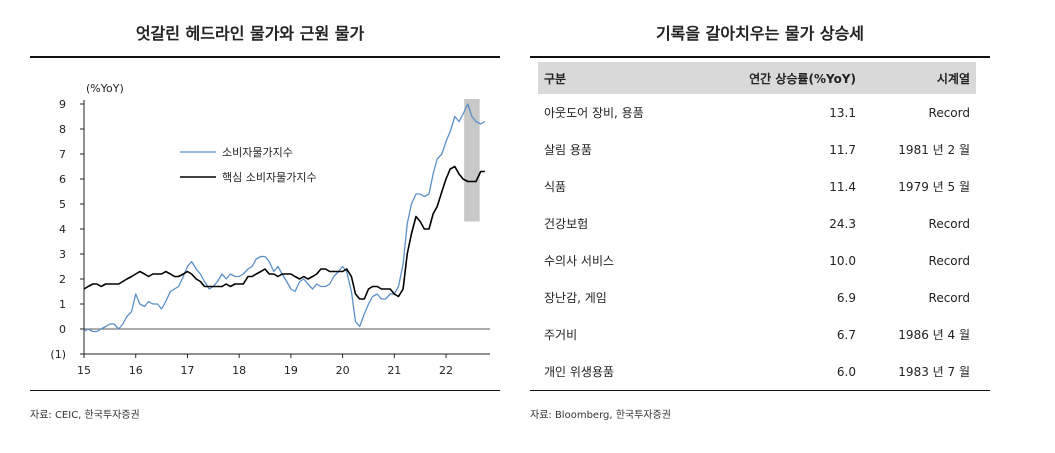  Describe the element at coordinates (934, 335) in the screenshot. I see `cell-series: 1986 년 4 월` at that location.